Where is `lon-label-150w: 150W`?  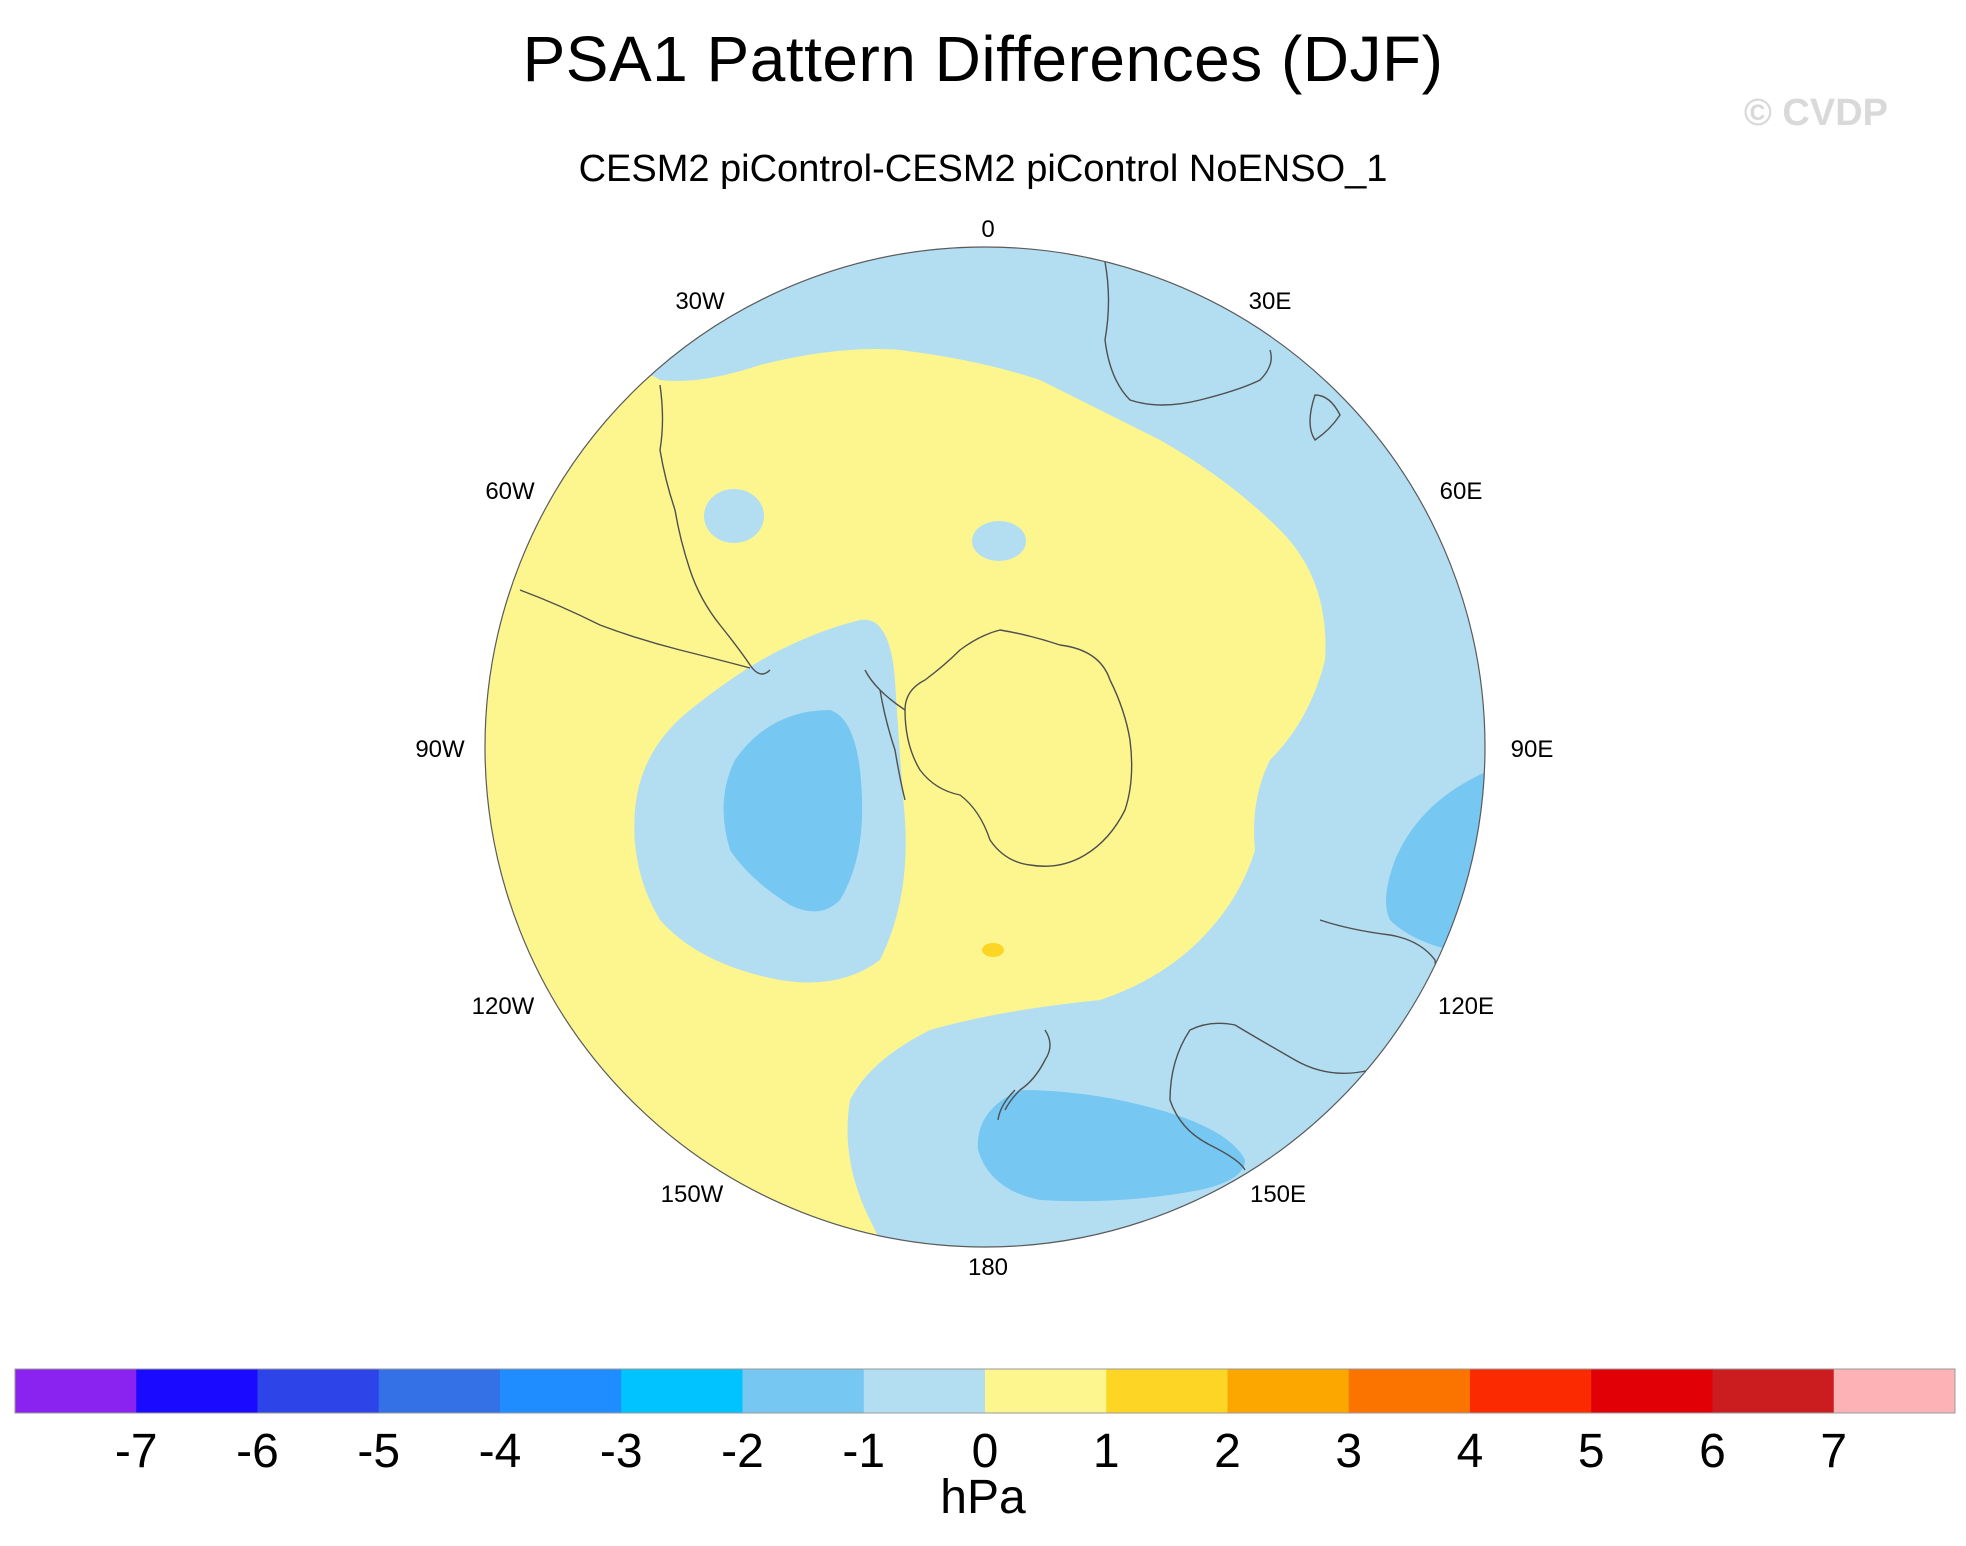
lon-label-150w: 150W is located at coordinates (692, 1194).